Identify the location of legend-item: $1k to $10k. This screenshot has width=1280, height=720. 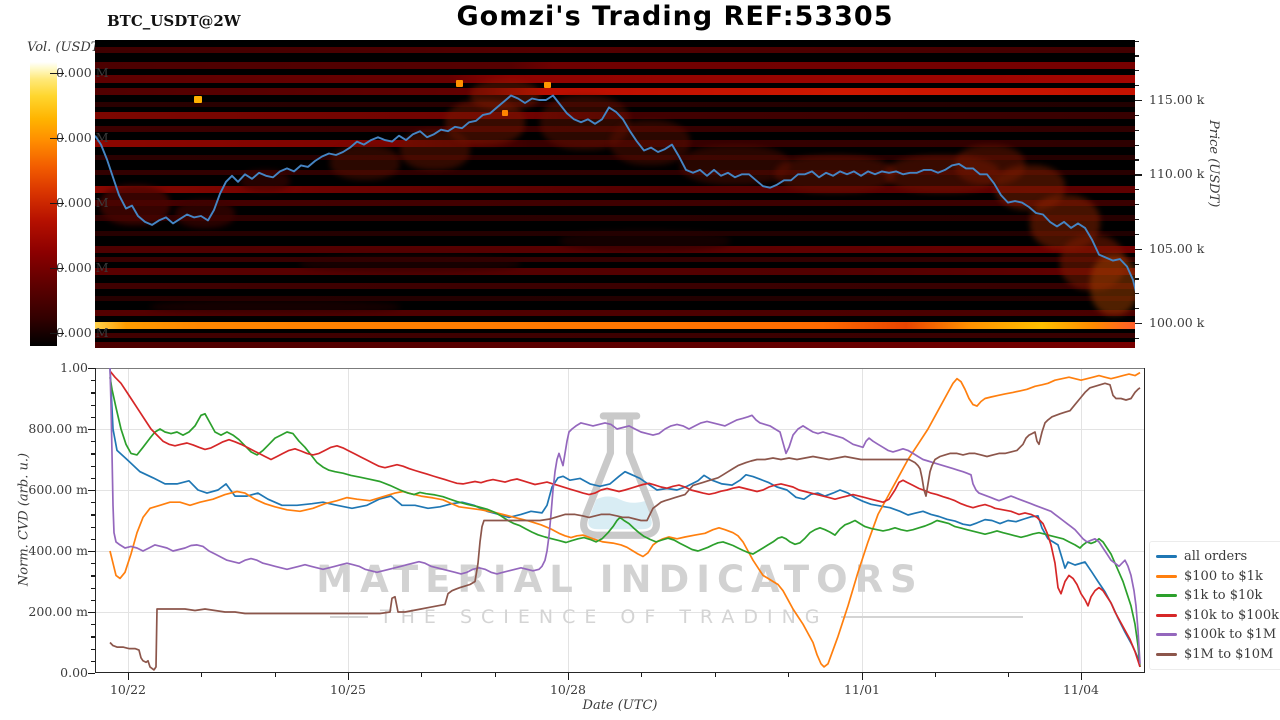
(1217, 596).